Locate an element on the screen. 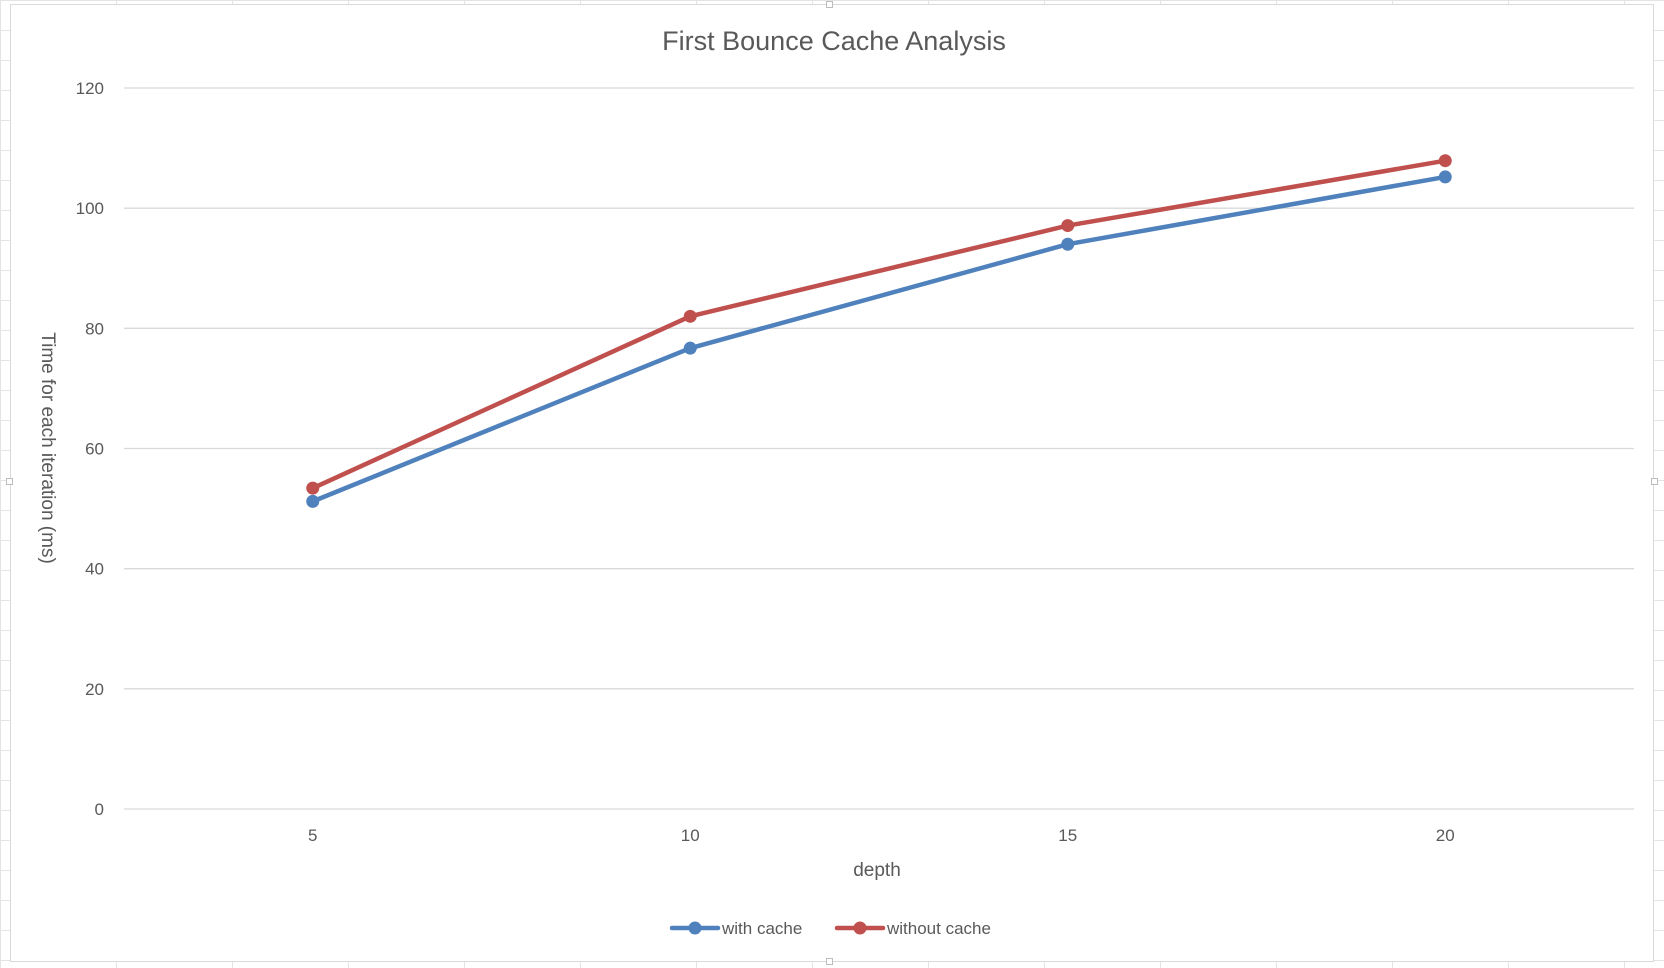  x-axis-title: depth is located at coordinates (877, 870).